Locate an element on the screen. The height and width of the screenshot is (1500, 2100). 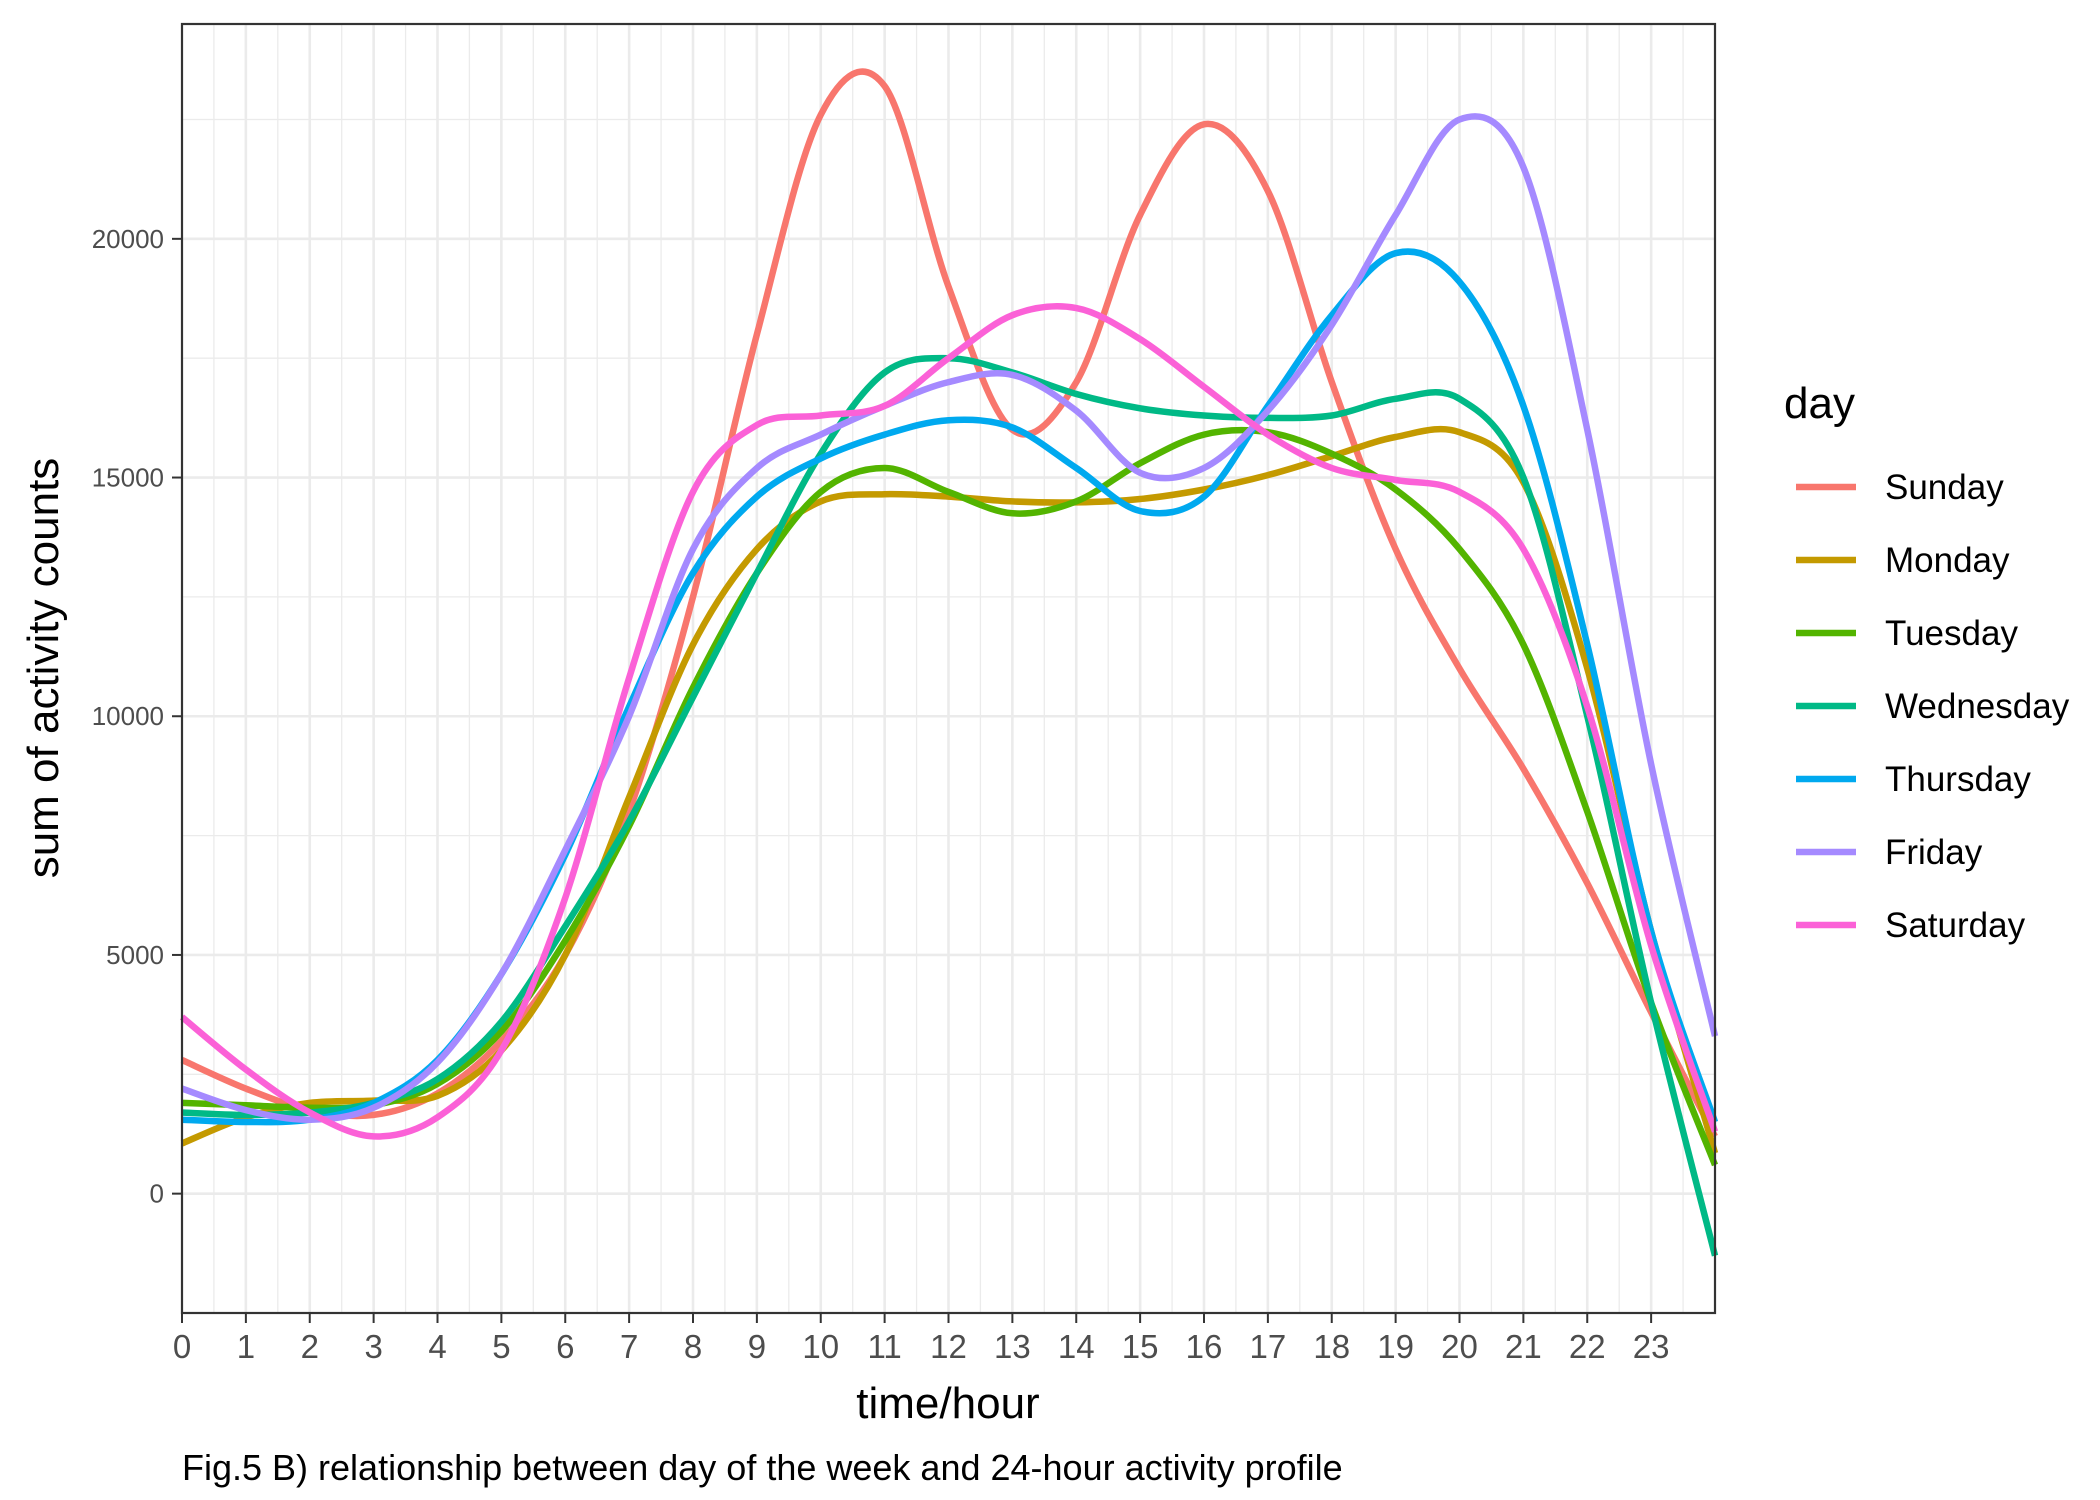
x-tick-label: 13 is located at coordinates (1012, 1346).